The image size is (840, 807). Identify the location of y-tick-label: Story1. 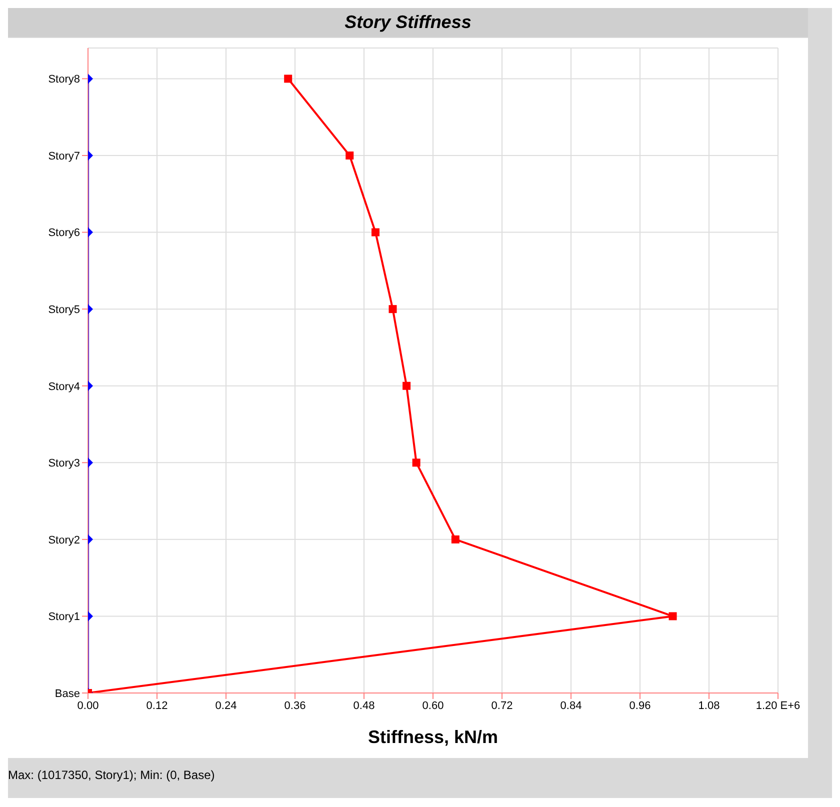
(64, 617).